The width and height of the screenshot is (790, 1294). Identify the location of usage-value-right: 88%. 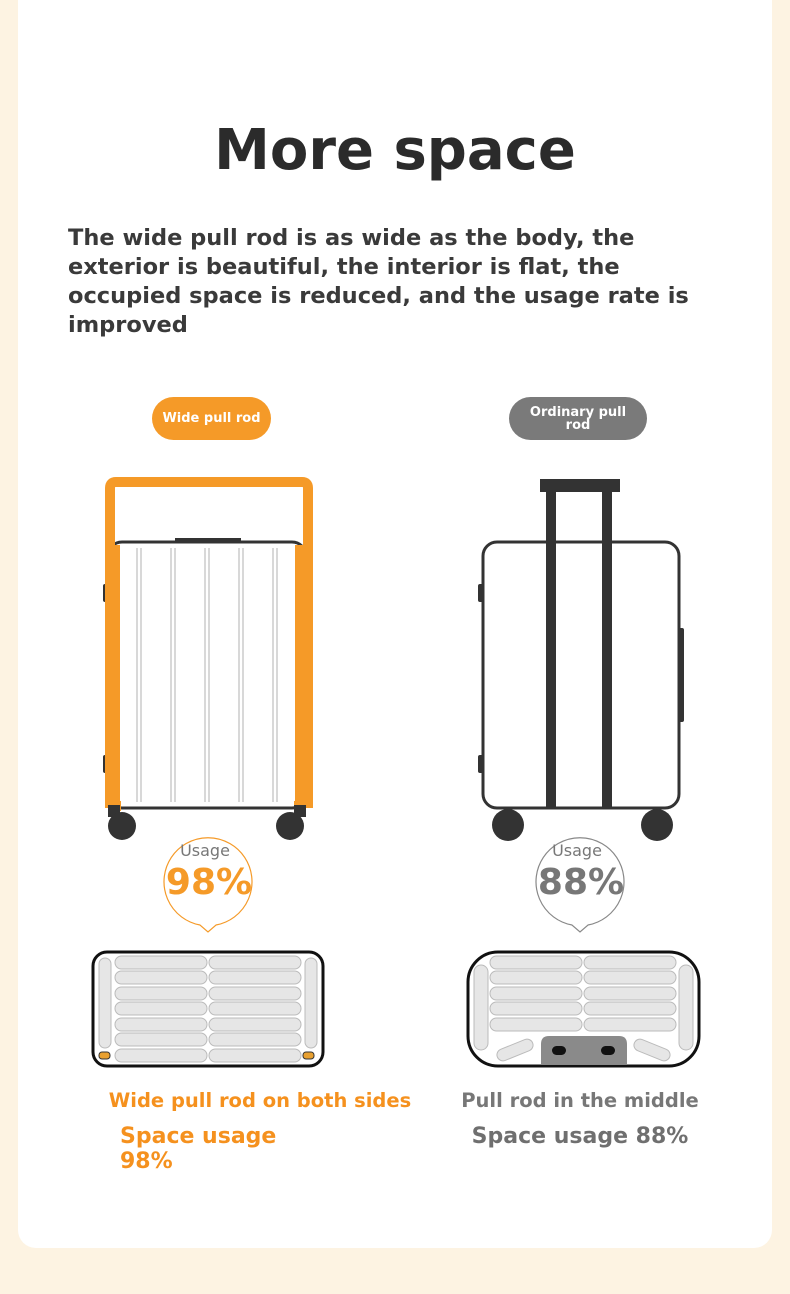
(581, 882).